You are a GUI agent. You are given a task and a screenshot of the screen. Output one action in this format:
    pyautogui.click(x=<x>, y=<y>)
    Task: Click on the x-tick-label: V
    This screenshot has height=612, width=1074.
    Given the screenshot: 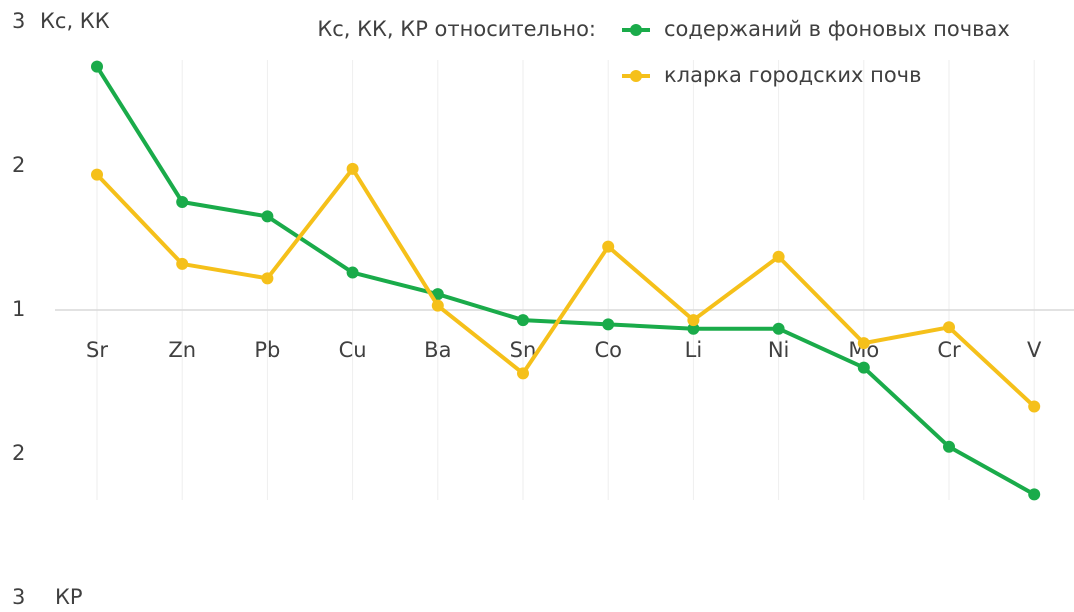 What is the action you would take?
    pyautogui.click(x=1034, y=350)
    